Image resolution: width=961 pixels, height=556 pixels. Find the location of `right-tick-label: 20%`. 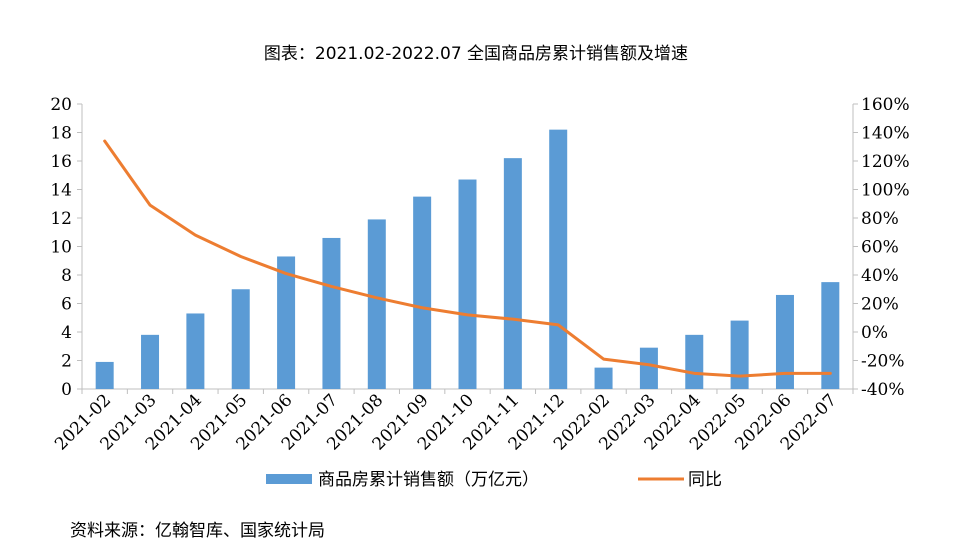

right-tick-label: 20% is located at coordinates (880, 305).